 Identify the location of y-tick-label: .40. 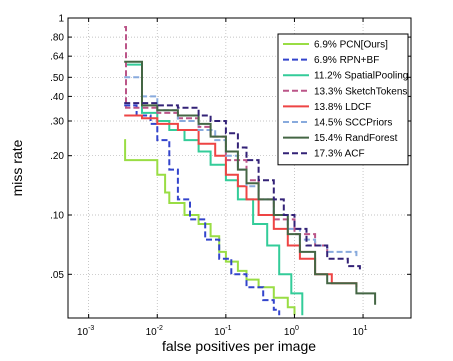
(57, 97).